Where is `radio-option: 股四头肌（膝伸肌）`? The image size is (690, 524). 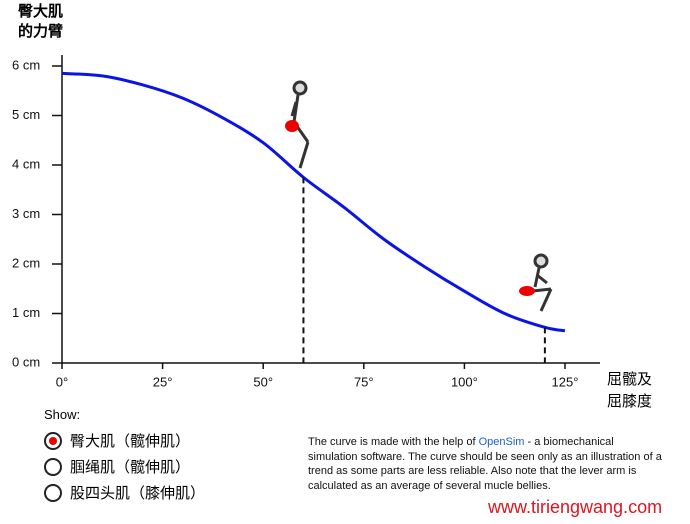 radio-option: 股四头肌（膝伸肌） is located at coordinates (124, 492).